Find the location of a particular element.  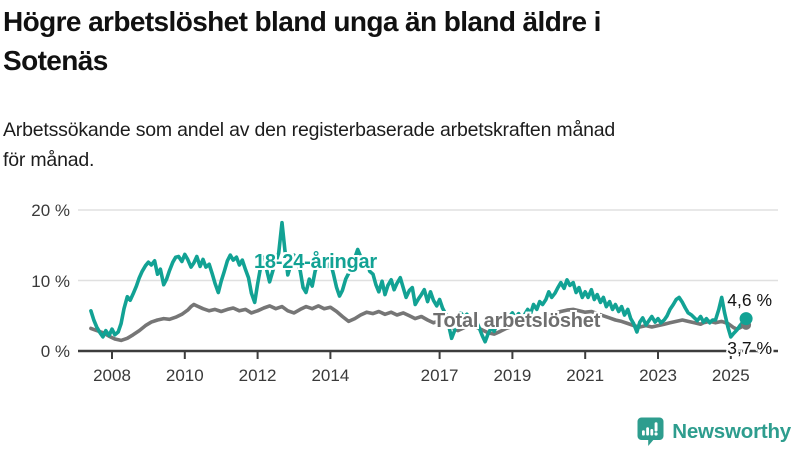

series-line is located at coordinates (418, 322).